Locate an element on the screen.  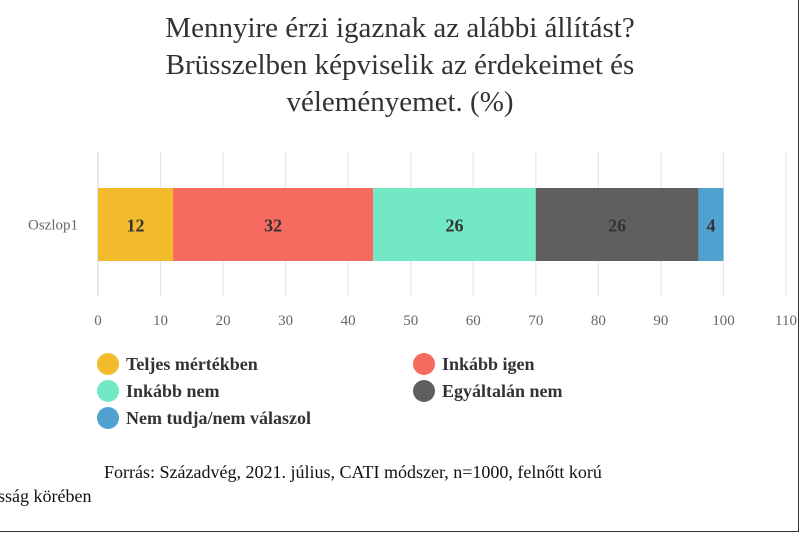
legend-item: Nem tudja/nem válaszol is located at coordinates (204, 418).